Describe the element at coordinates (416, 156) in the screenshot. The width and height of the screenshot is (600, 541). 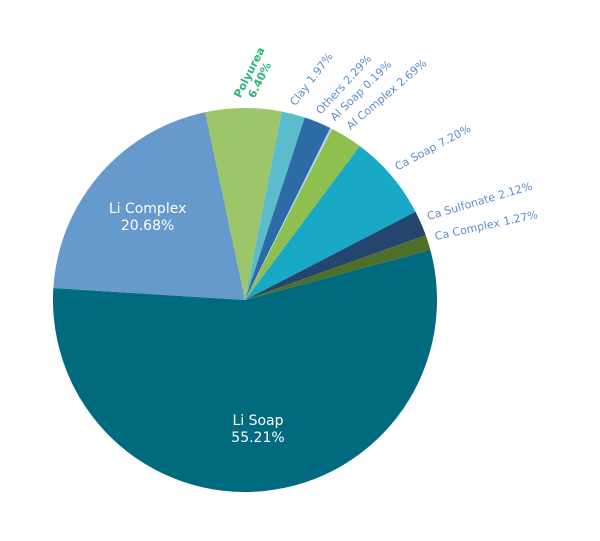
I see `category-label: Ca Soap` at that location.